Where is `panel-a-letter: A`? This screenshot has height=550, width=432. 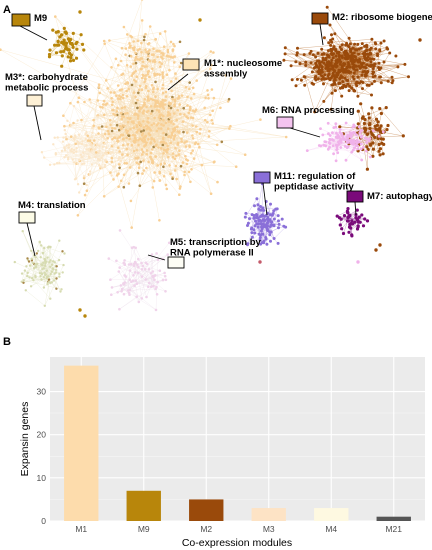
panel-a-letter: A is located at coordinates (7, 10).